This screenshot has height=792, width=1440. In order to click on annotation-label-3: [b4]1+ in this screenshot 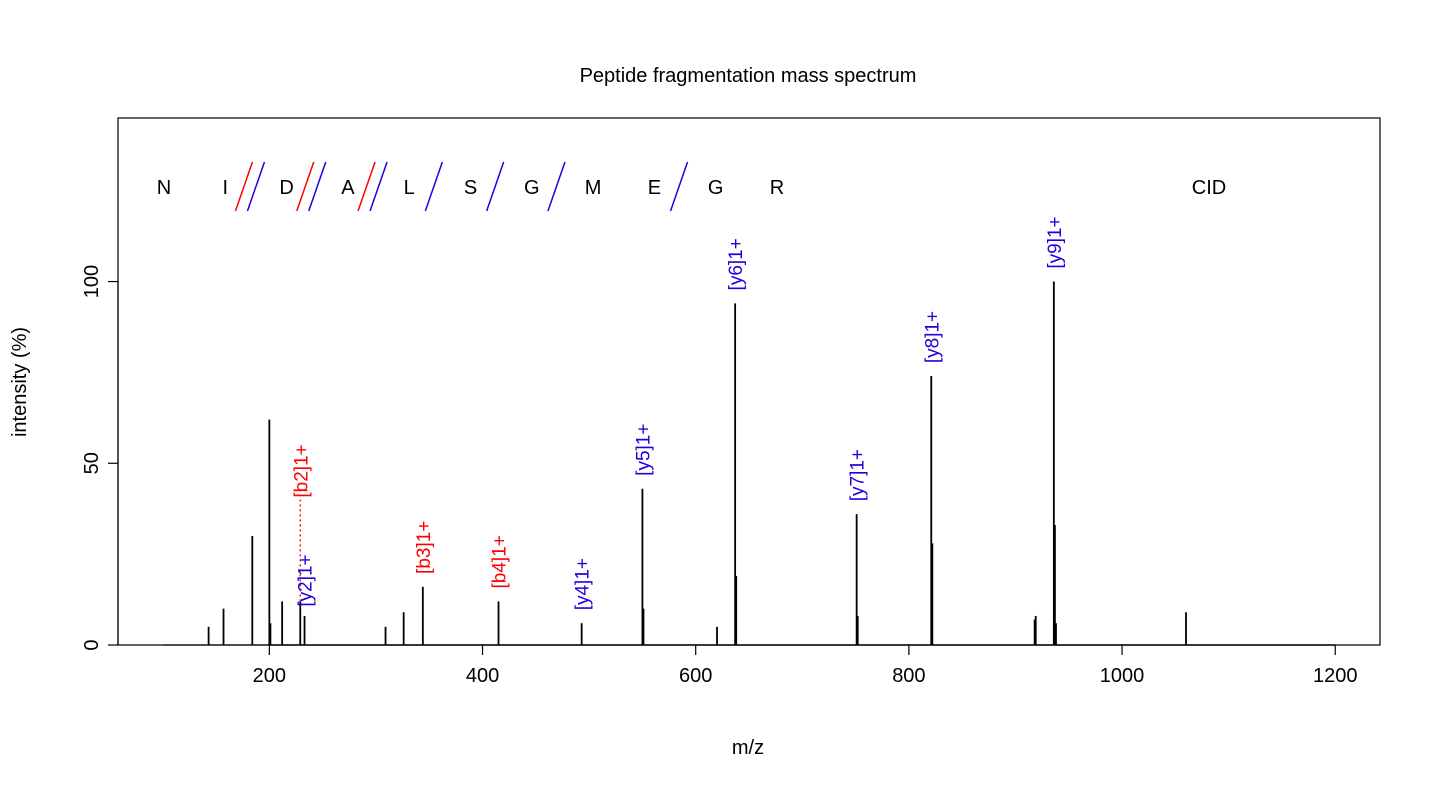, I will do `click(500, 561)`.